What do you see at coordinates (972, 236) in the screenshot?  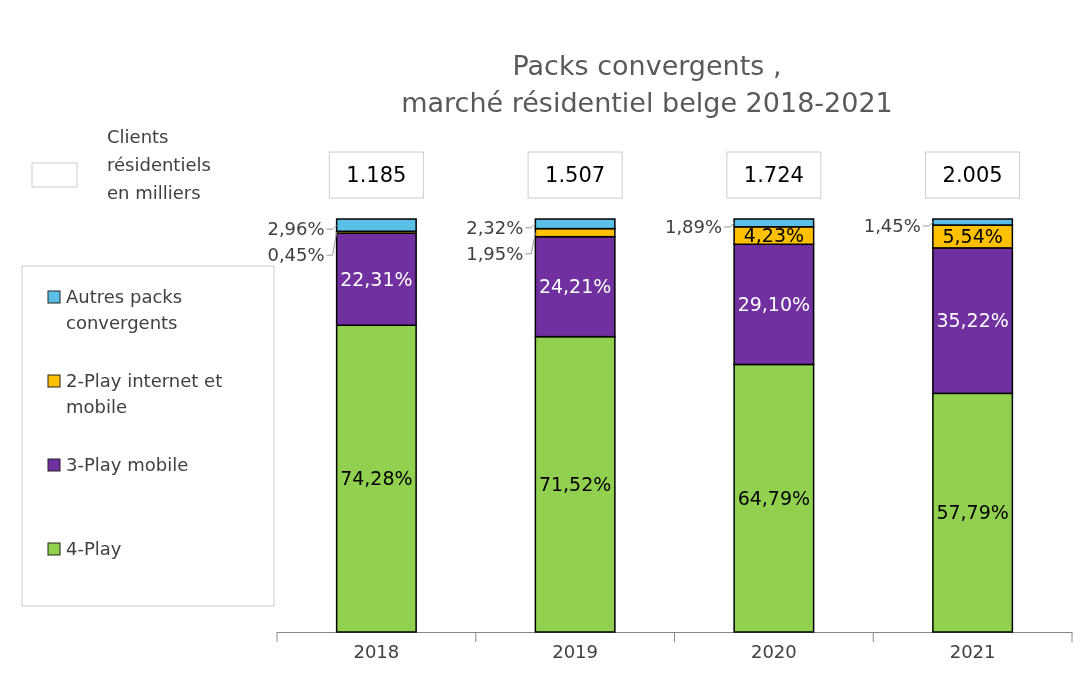 I see `data-label: 5,54%` at bounding box center [972, 236].